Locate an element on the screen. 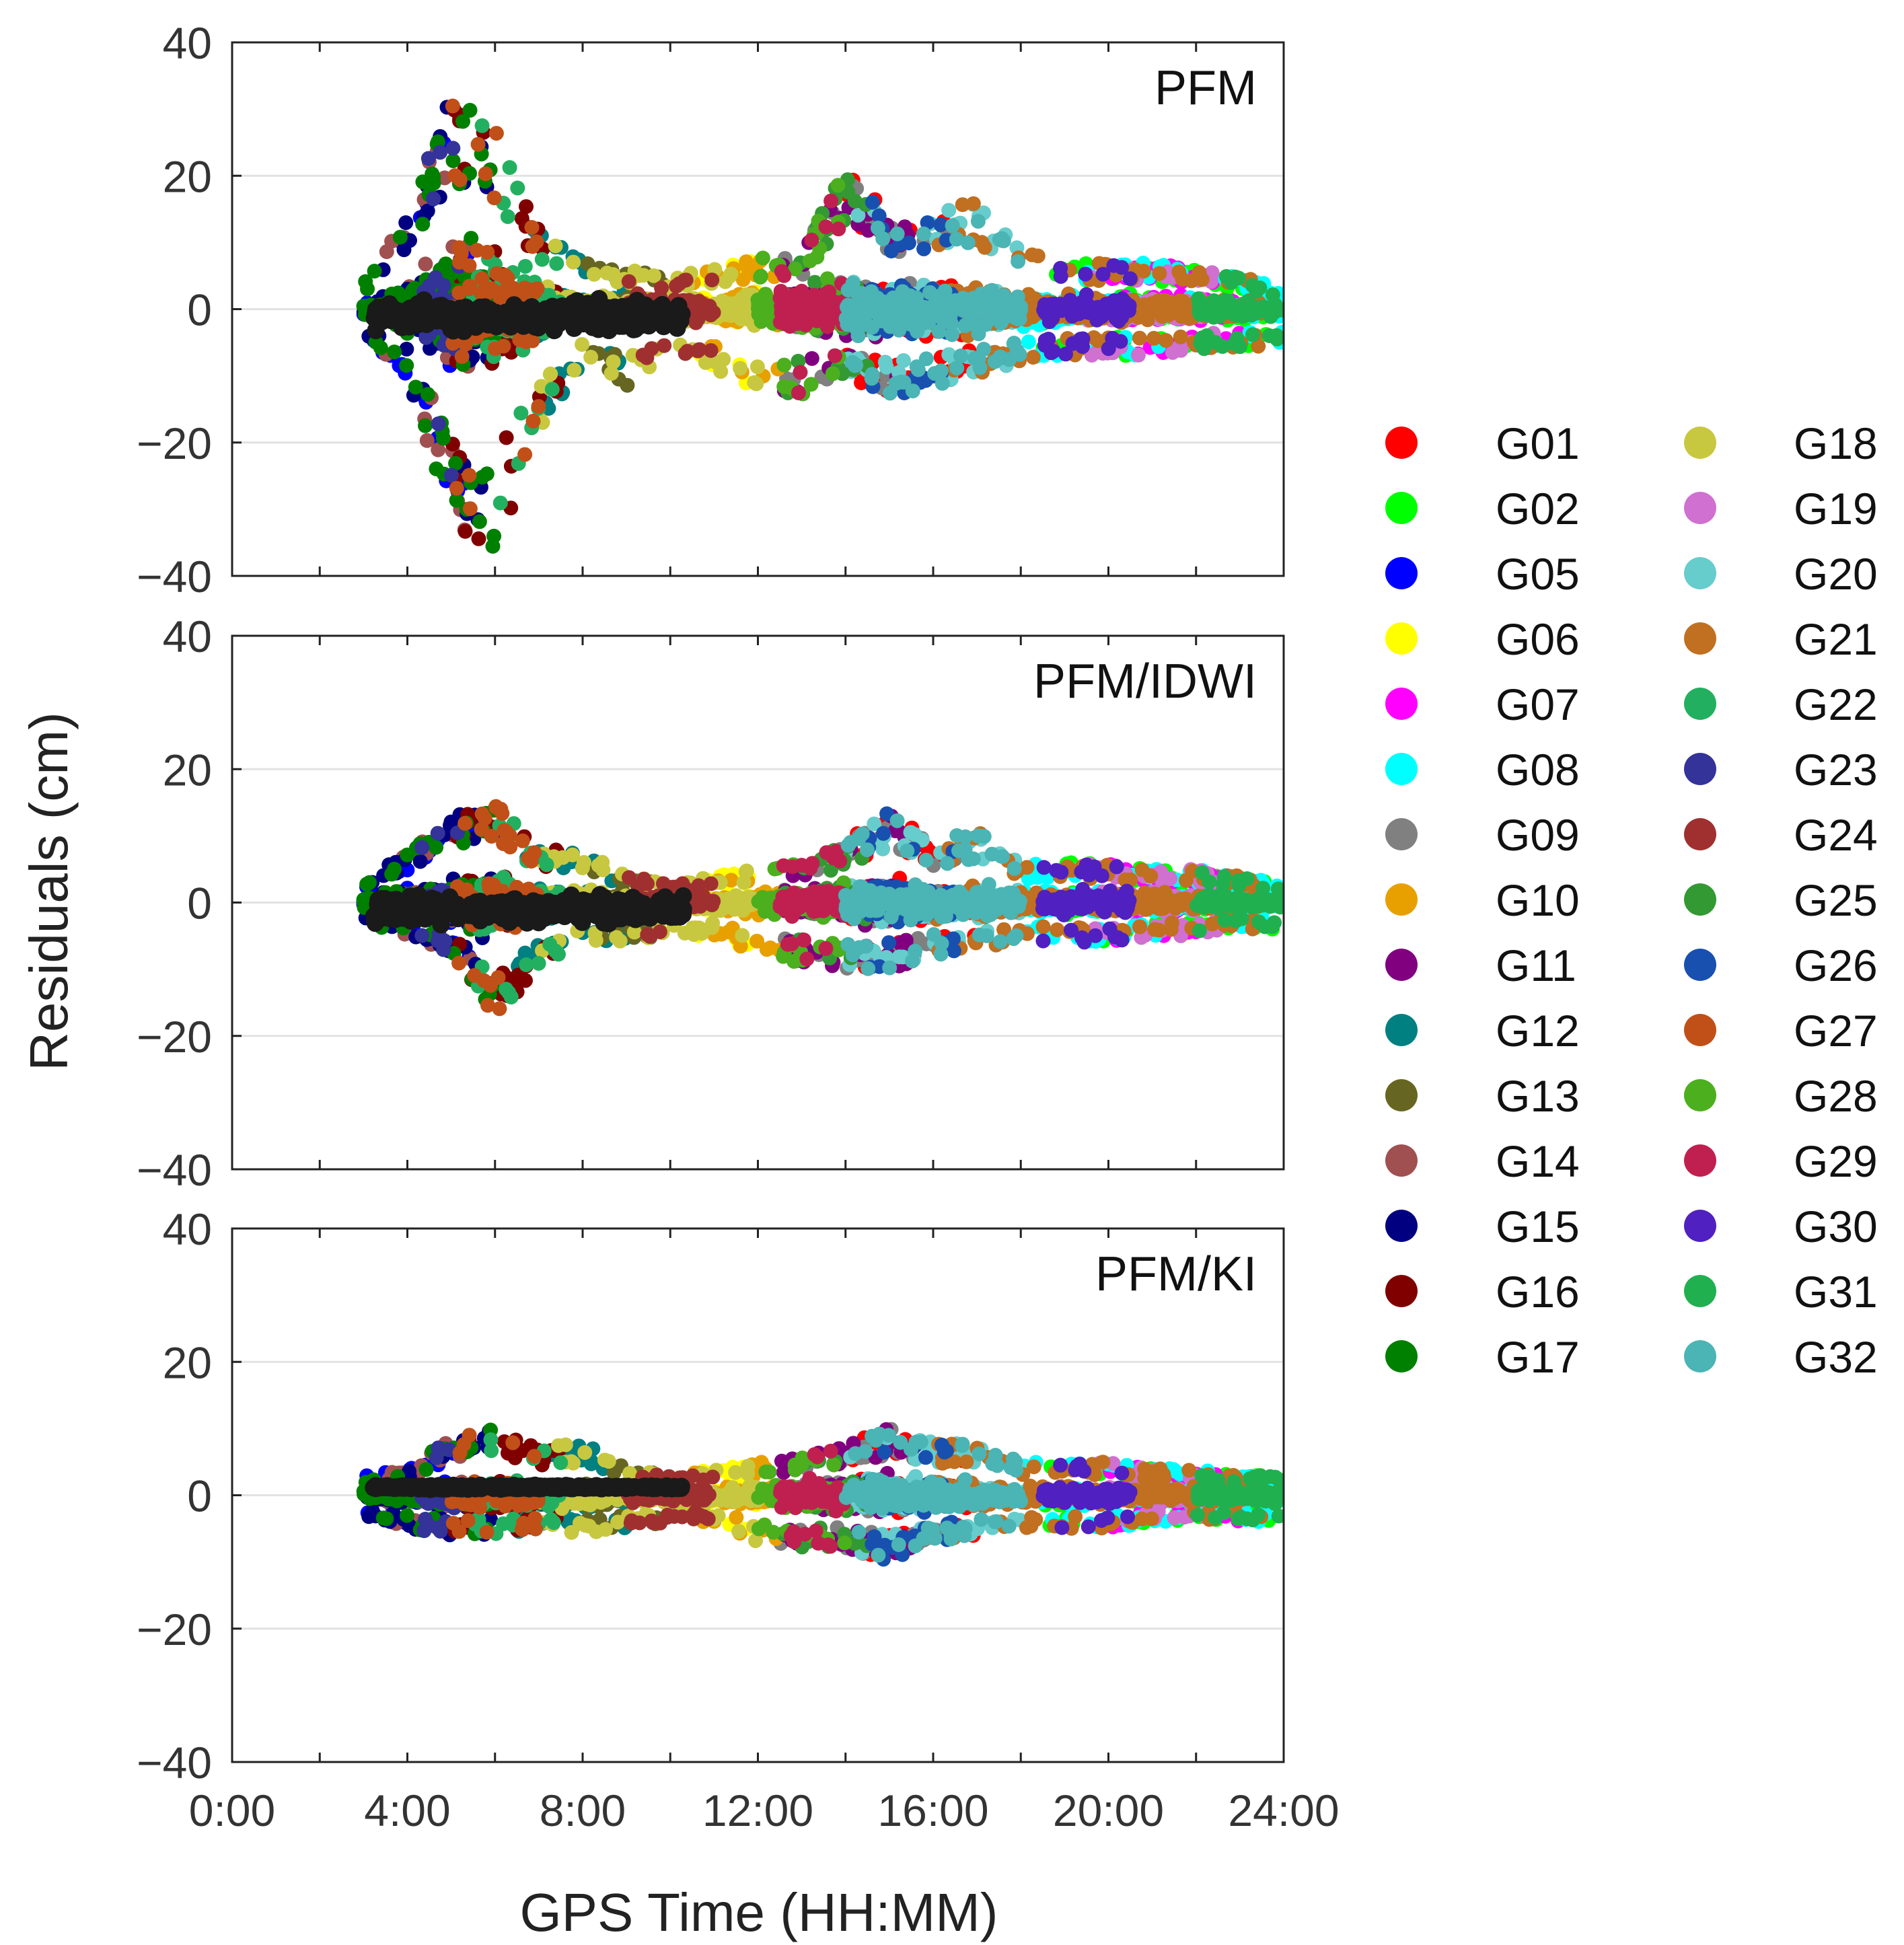  point-G26 is located at coordinates (928, 222).